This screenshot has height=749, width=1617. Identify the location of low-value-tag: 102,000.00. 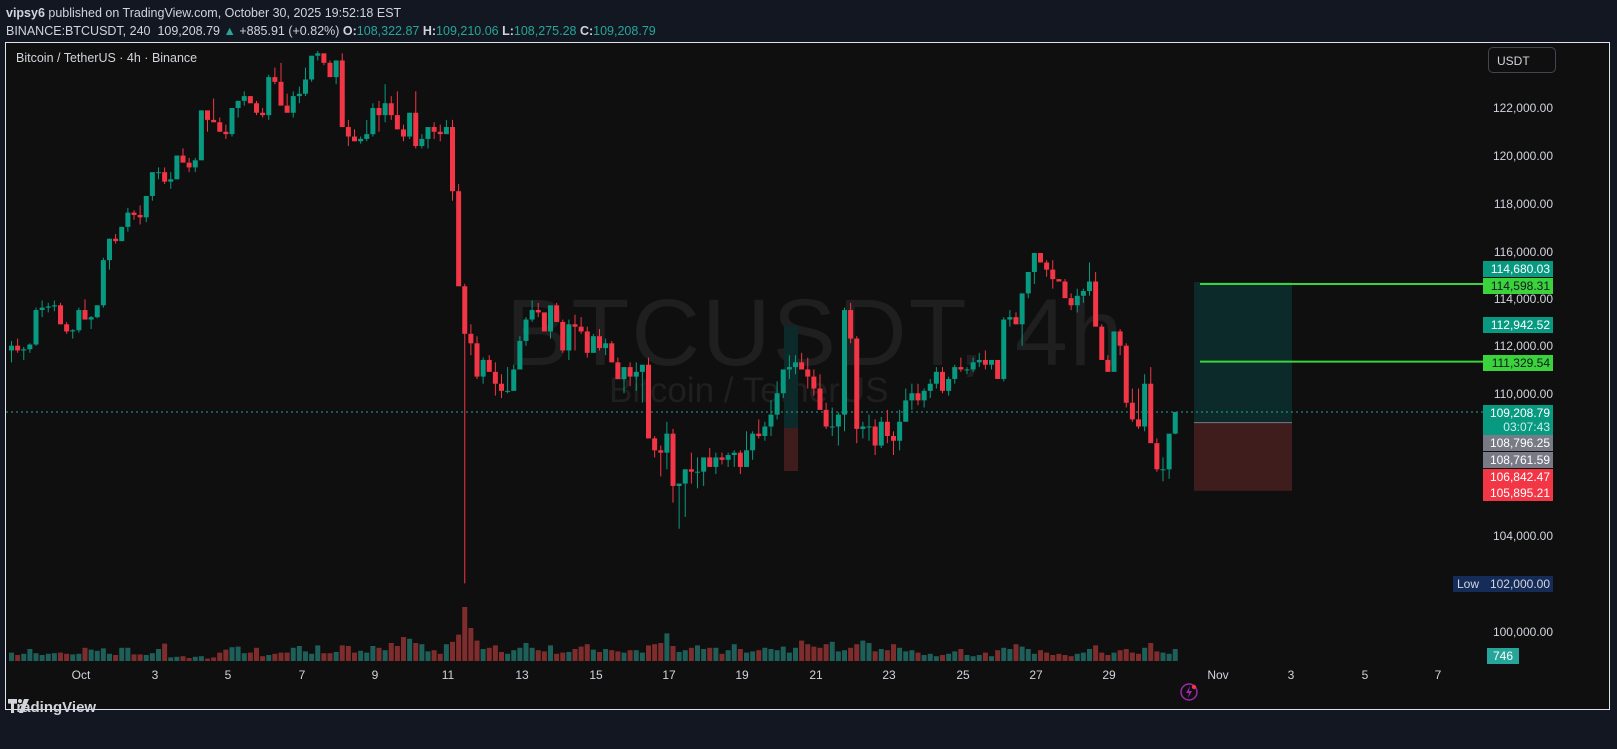
(1518, 584).